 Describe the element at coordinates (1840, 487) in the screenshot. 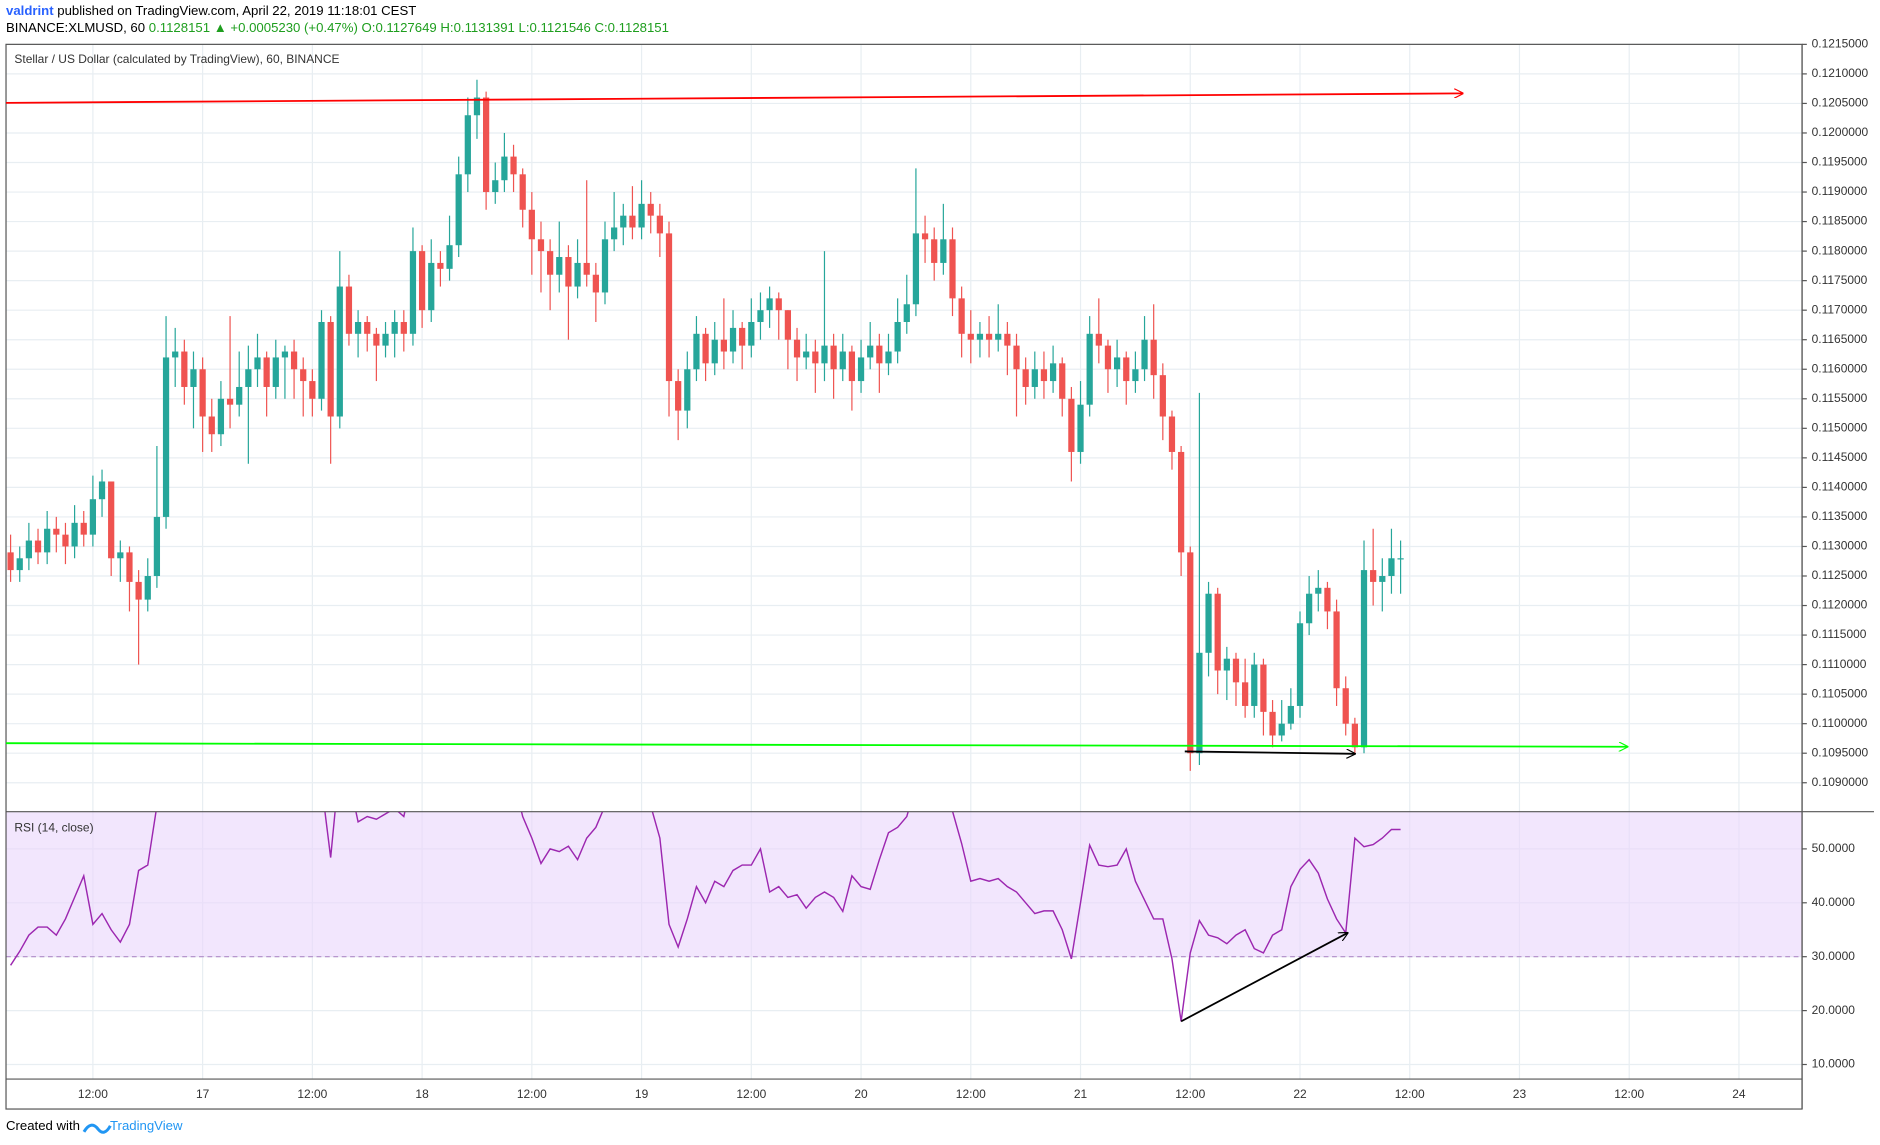

I see `y-tick-label: 0.1140000` at that location.